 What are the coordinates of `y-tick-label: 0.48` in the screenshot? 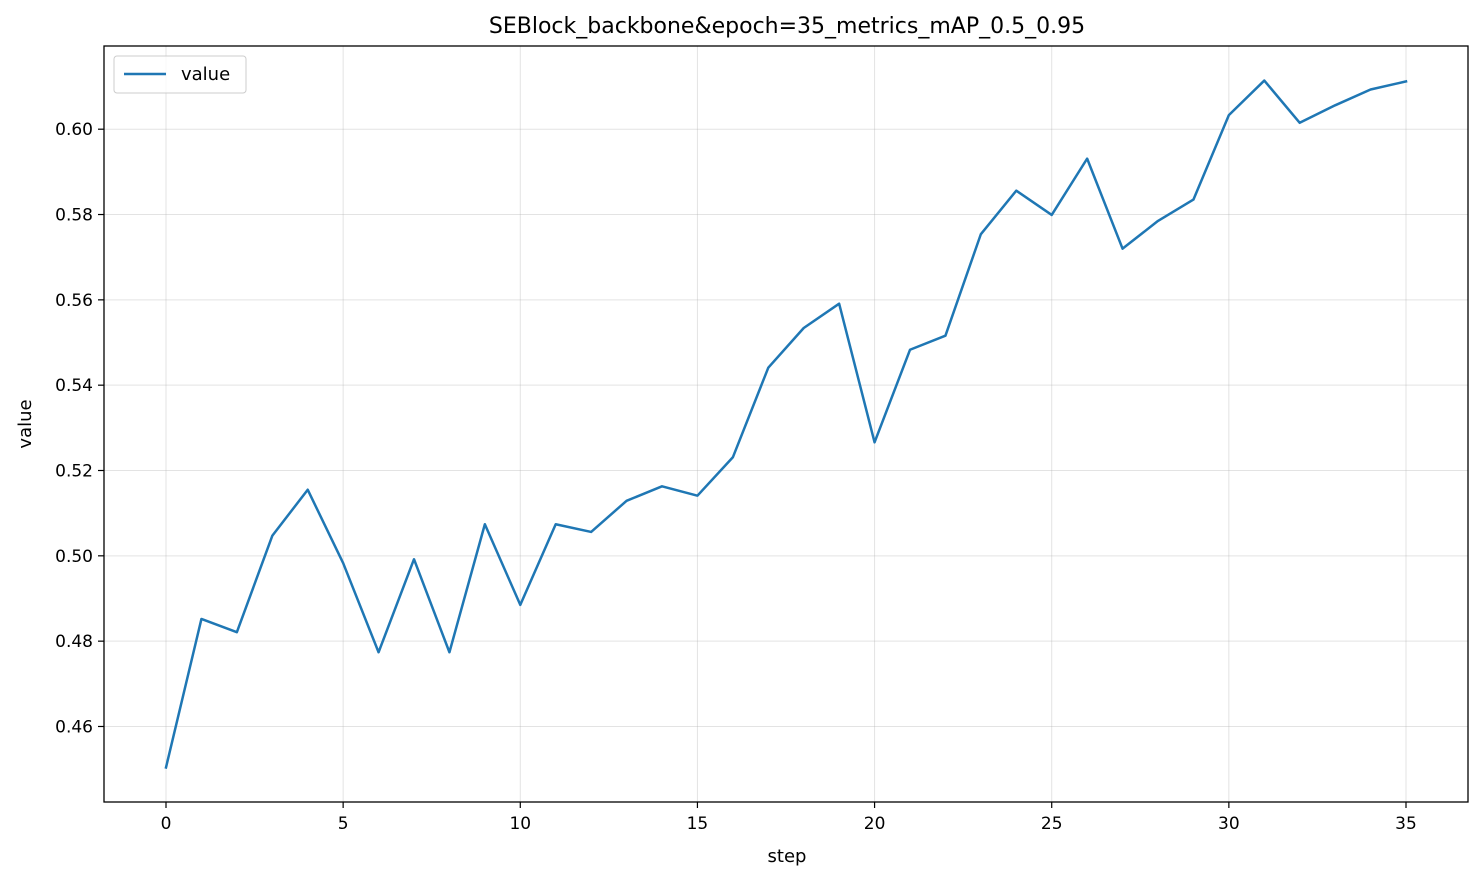 It's located at (74, 642).